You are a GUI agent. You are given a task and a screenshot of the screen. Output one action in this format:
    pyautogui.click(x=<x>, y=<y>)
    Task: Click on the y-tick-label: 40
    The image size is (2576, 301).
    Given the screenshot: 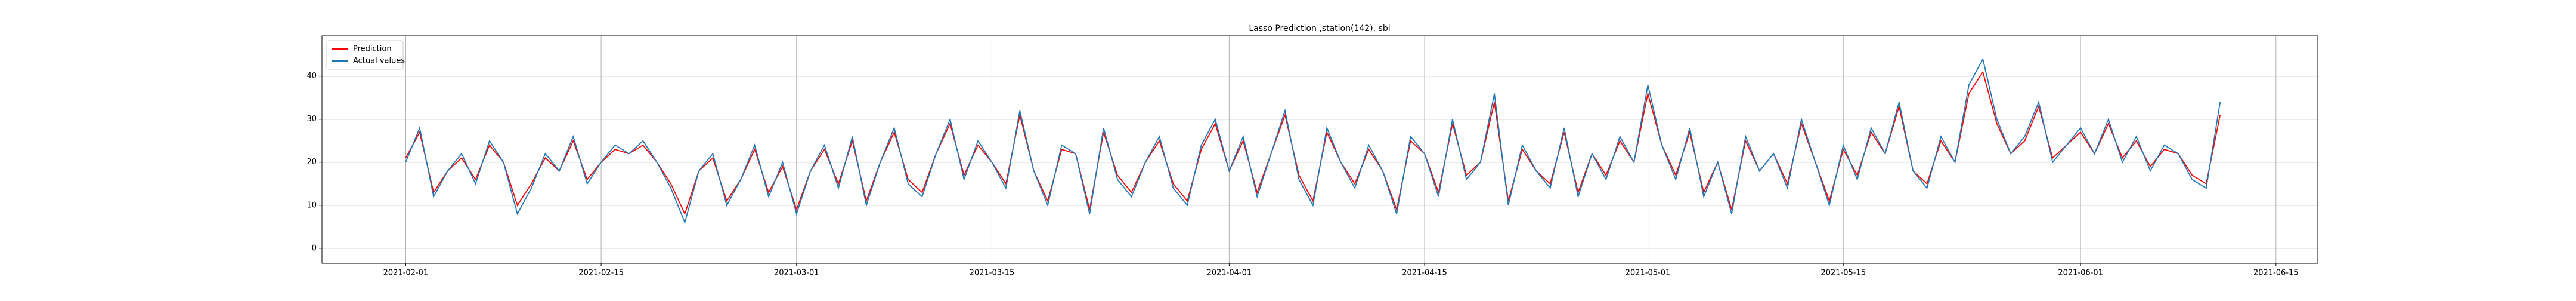 What is the action you would take?
    pyautogui.click(x=312, y=76)
    